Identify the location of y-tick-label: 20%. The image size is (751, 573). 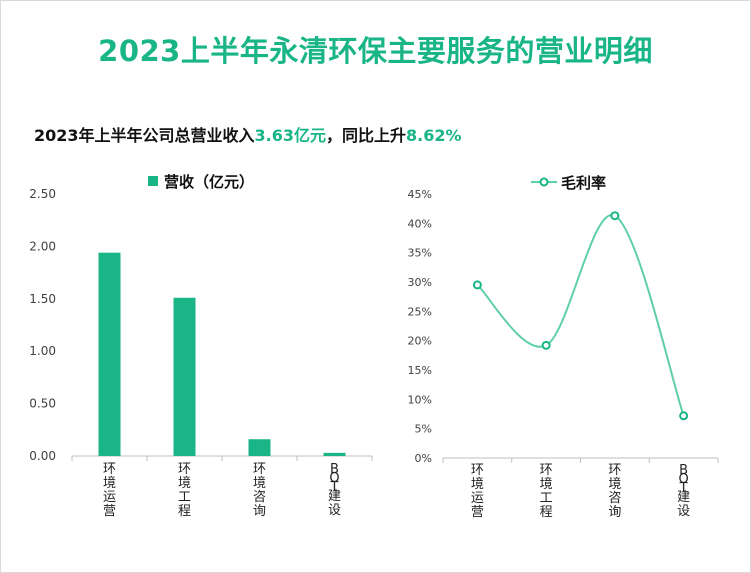
(420, 341).